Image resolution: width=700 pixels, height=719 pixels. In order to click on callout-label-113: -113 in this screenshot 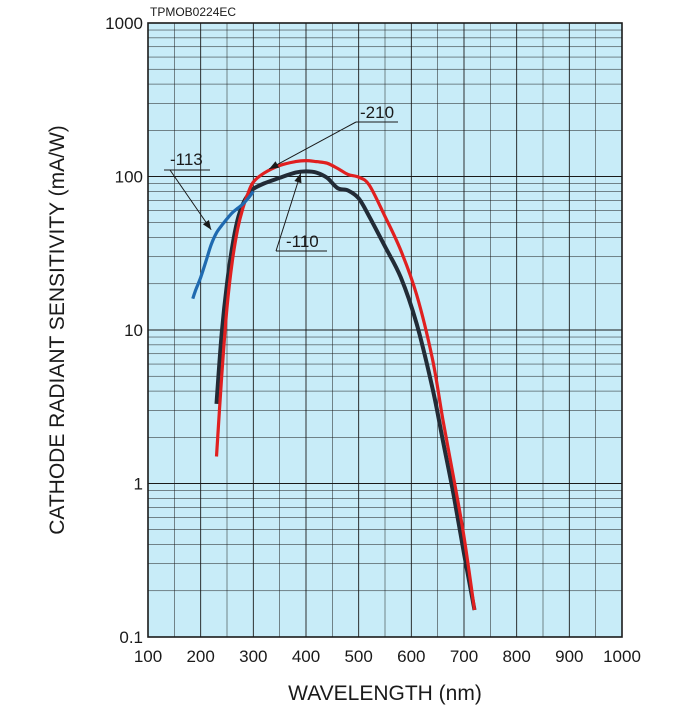, I will do `click(186, 159)`.